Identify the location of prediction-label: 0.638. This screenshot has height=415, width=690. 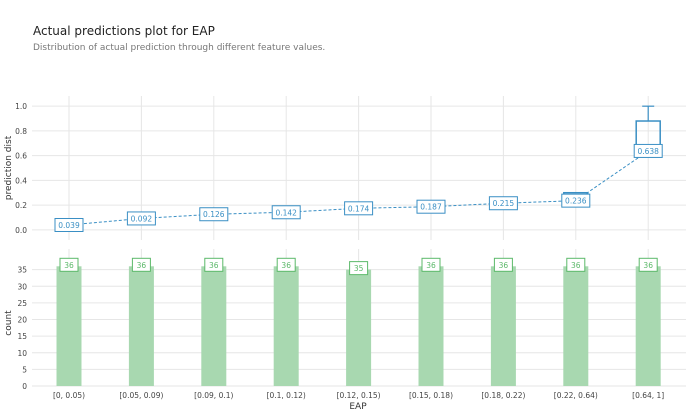
(648, 151).